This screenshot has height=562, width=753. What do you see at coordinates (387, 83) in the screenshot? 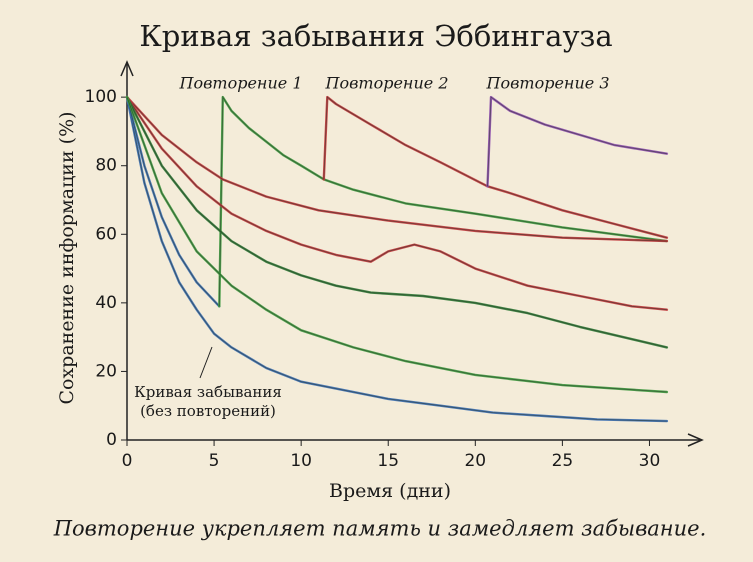
I see `repetition-label: Повторение 2` at bounding box center [387, 83].